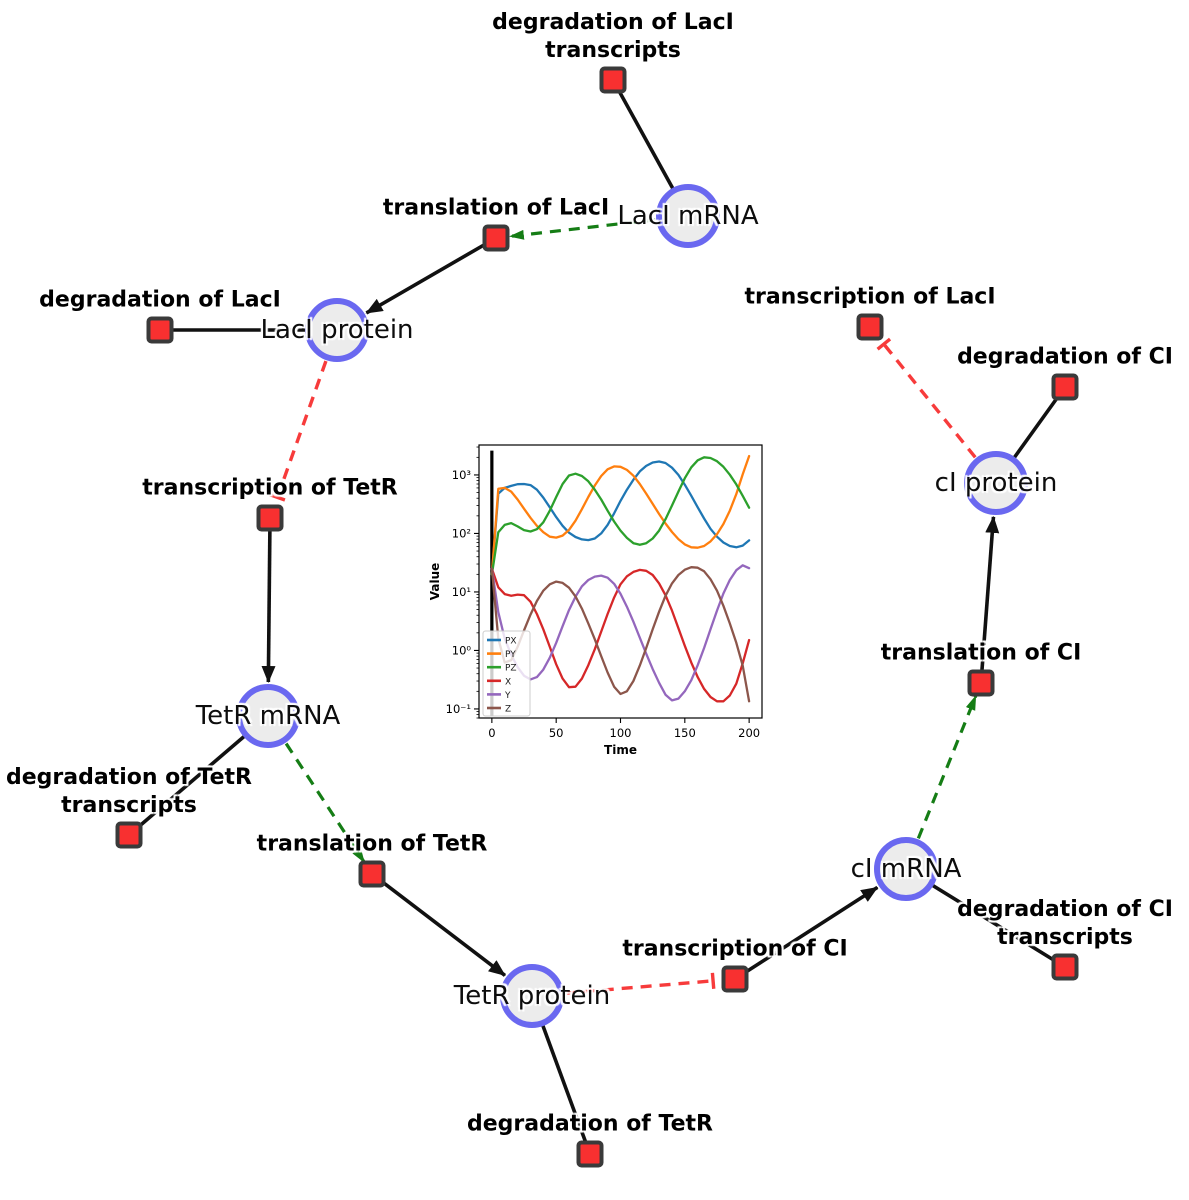 The width and height of the screenshot is (1189, 1200). What do you see at coordinates (491, 733) in the screenshot?
I see `svg-text: 0` at bounding box center [491, 733].